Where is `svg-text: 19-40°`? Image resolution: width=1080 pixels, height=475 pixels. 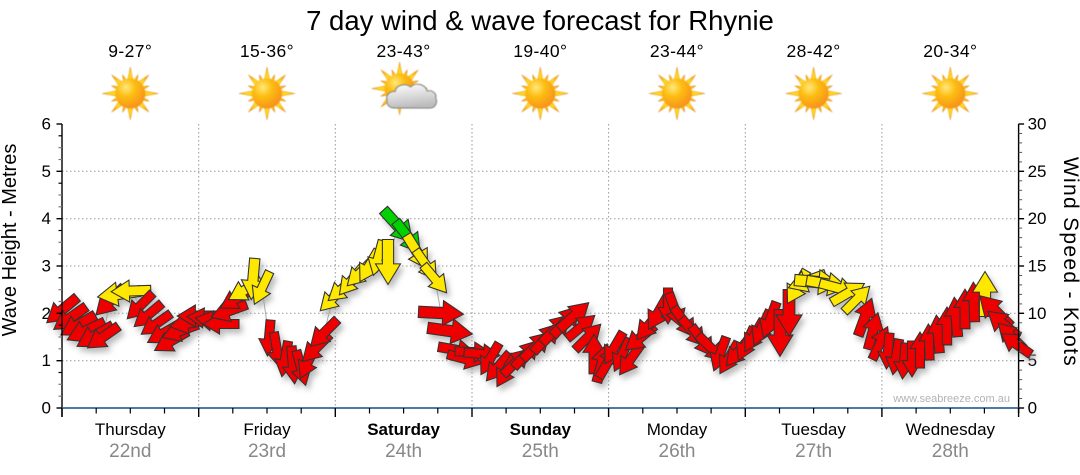
svg-text: 19-40° is located at coordinates (540, 51).